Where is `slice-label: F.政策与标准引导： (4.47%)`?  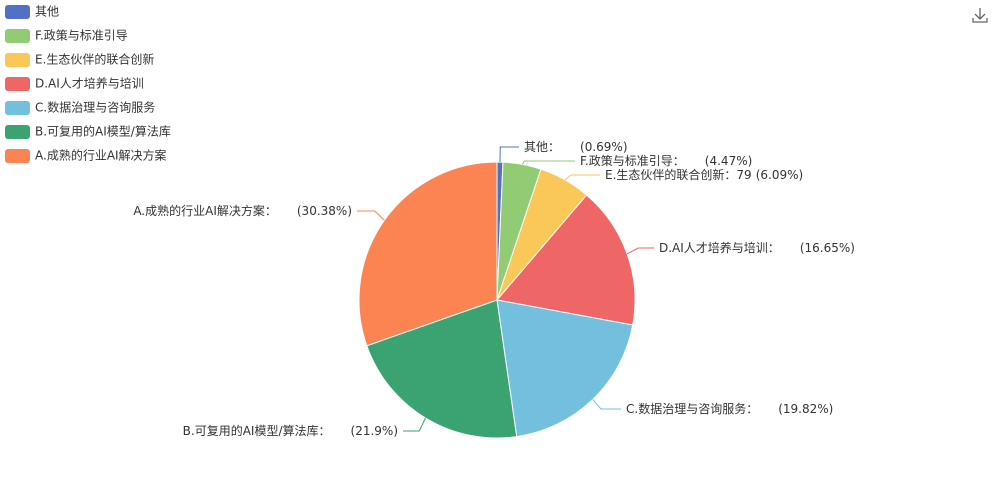 slice-label: F.政策与标准引导： (4.47%) is located at coordinates (666, 161).